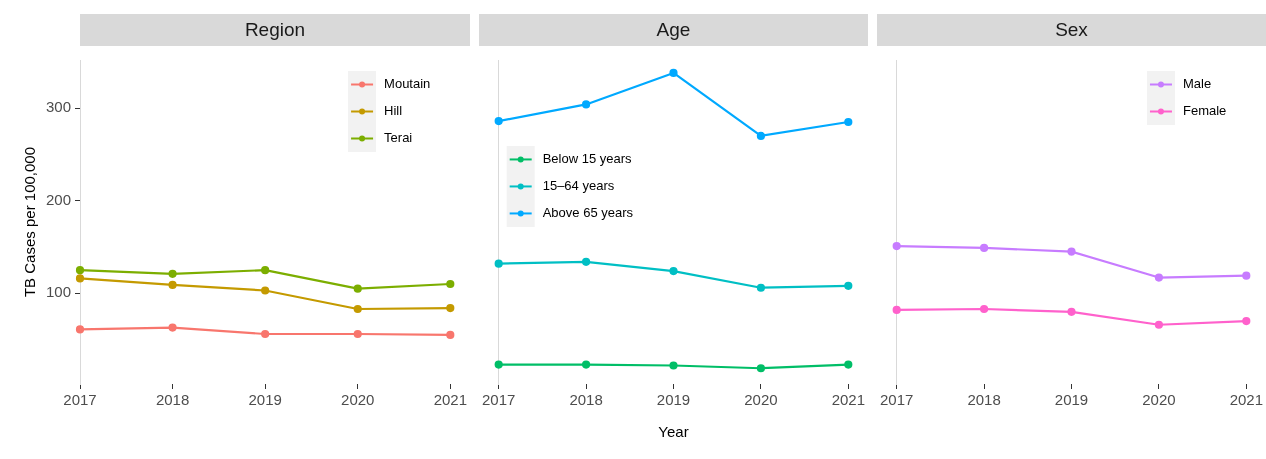 This screenshot has height=459, width=1266. What do you see at coordinates (578, 186) in the screenshot?
I see `legend-label: 15–64 years` at bounding box center [578, 186].